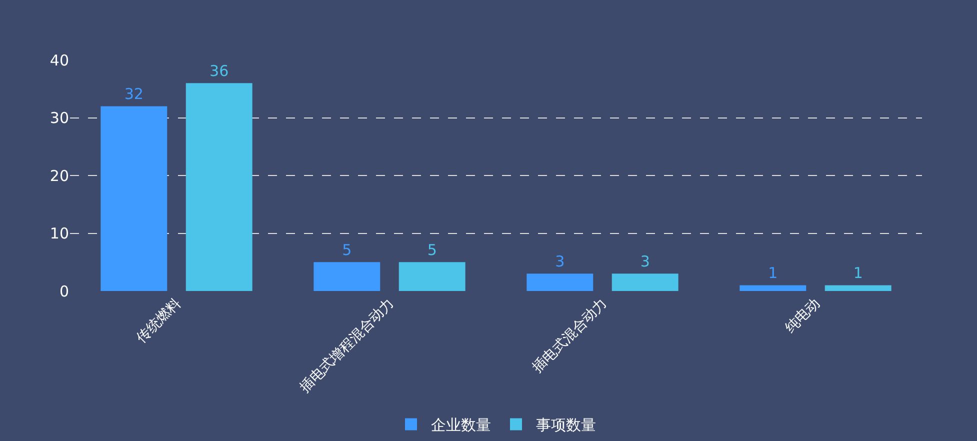  Describe the element at coordinates (59, 233) in the screenshot. I see `y-tick-label: 10` at that location.